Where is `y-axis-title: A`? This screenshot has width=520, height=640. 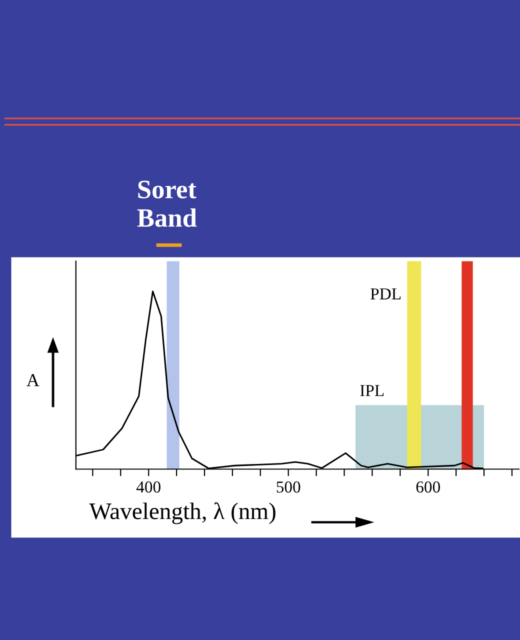
y-axis-title: A is located at coordinates (33, 380).